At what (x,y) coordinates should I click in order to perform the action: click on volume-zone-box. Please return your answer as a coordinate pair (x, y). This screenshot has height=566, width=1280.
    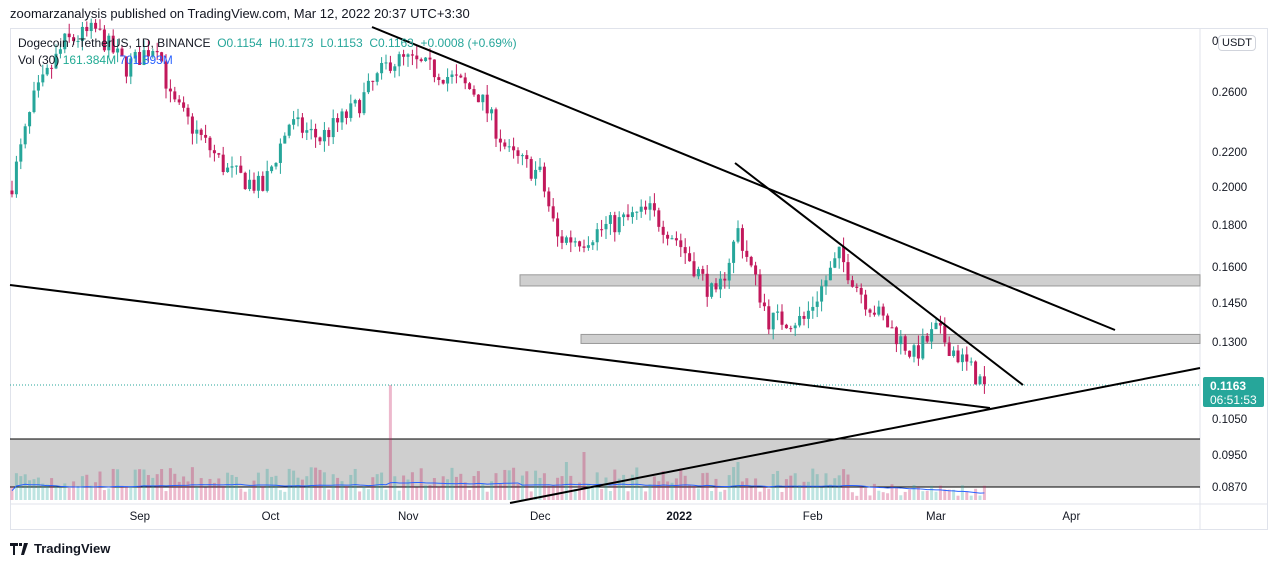
    Looking at the image, I should click on (605, 463).